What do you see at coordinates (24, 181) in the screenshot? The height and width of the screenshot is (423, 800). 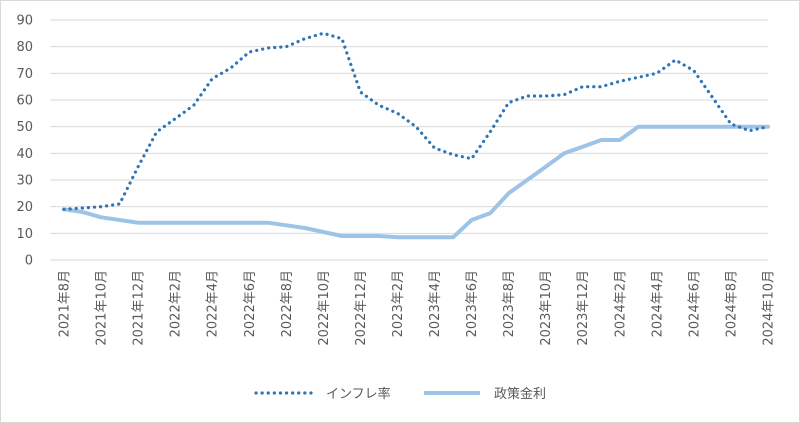 I see `y-tick-label: 30` at bounding box center [24, 181].